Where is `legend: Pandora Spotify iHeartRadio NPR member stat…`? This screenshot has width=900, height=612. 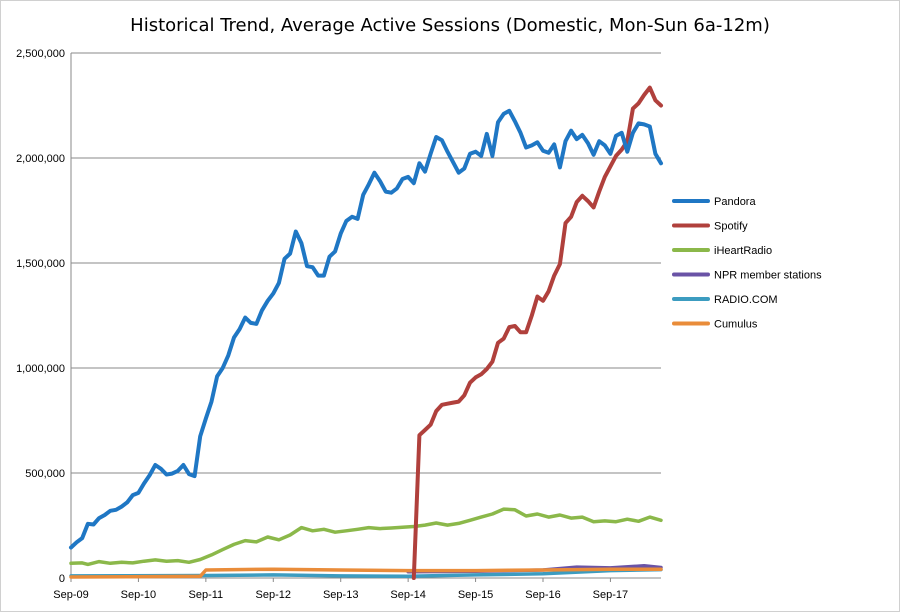 legend: Pandora Spotify iHeartRadio NPR member stat… is located at coordinates (747, 263).